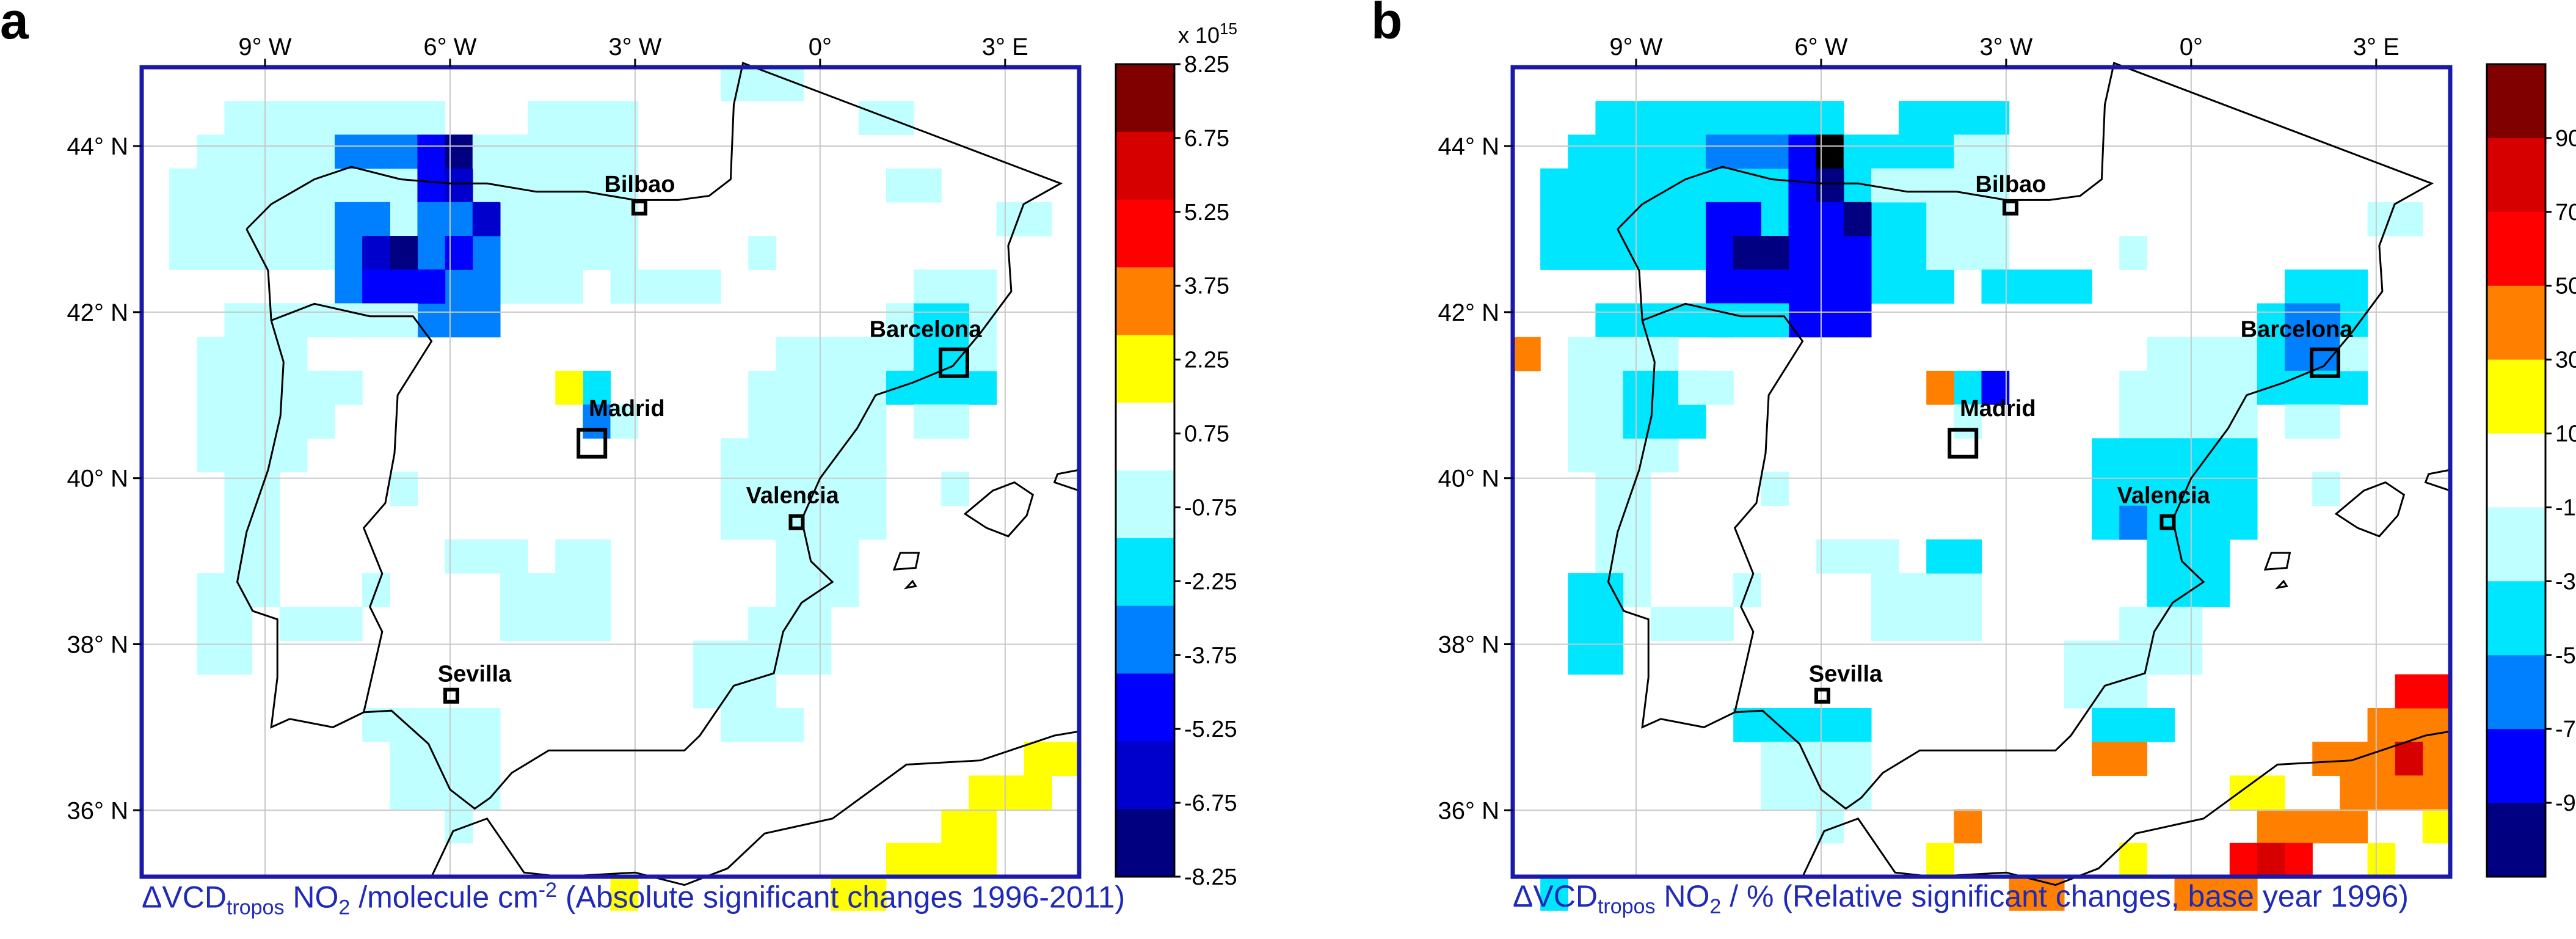 The image size is (2576, 939). What do you see at coordinates (2370, 510) in the screenshot?
I see `mallorca-outline` at bounding box center [2370, 510].